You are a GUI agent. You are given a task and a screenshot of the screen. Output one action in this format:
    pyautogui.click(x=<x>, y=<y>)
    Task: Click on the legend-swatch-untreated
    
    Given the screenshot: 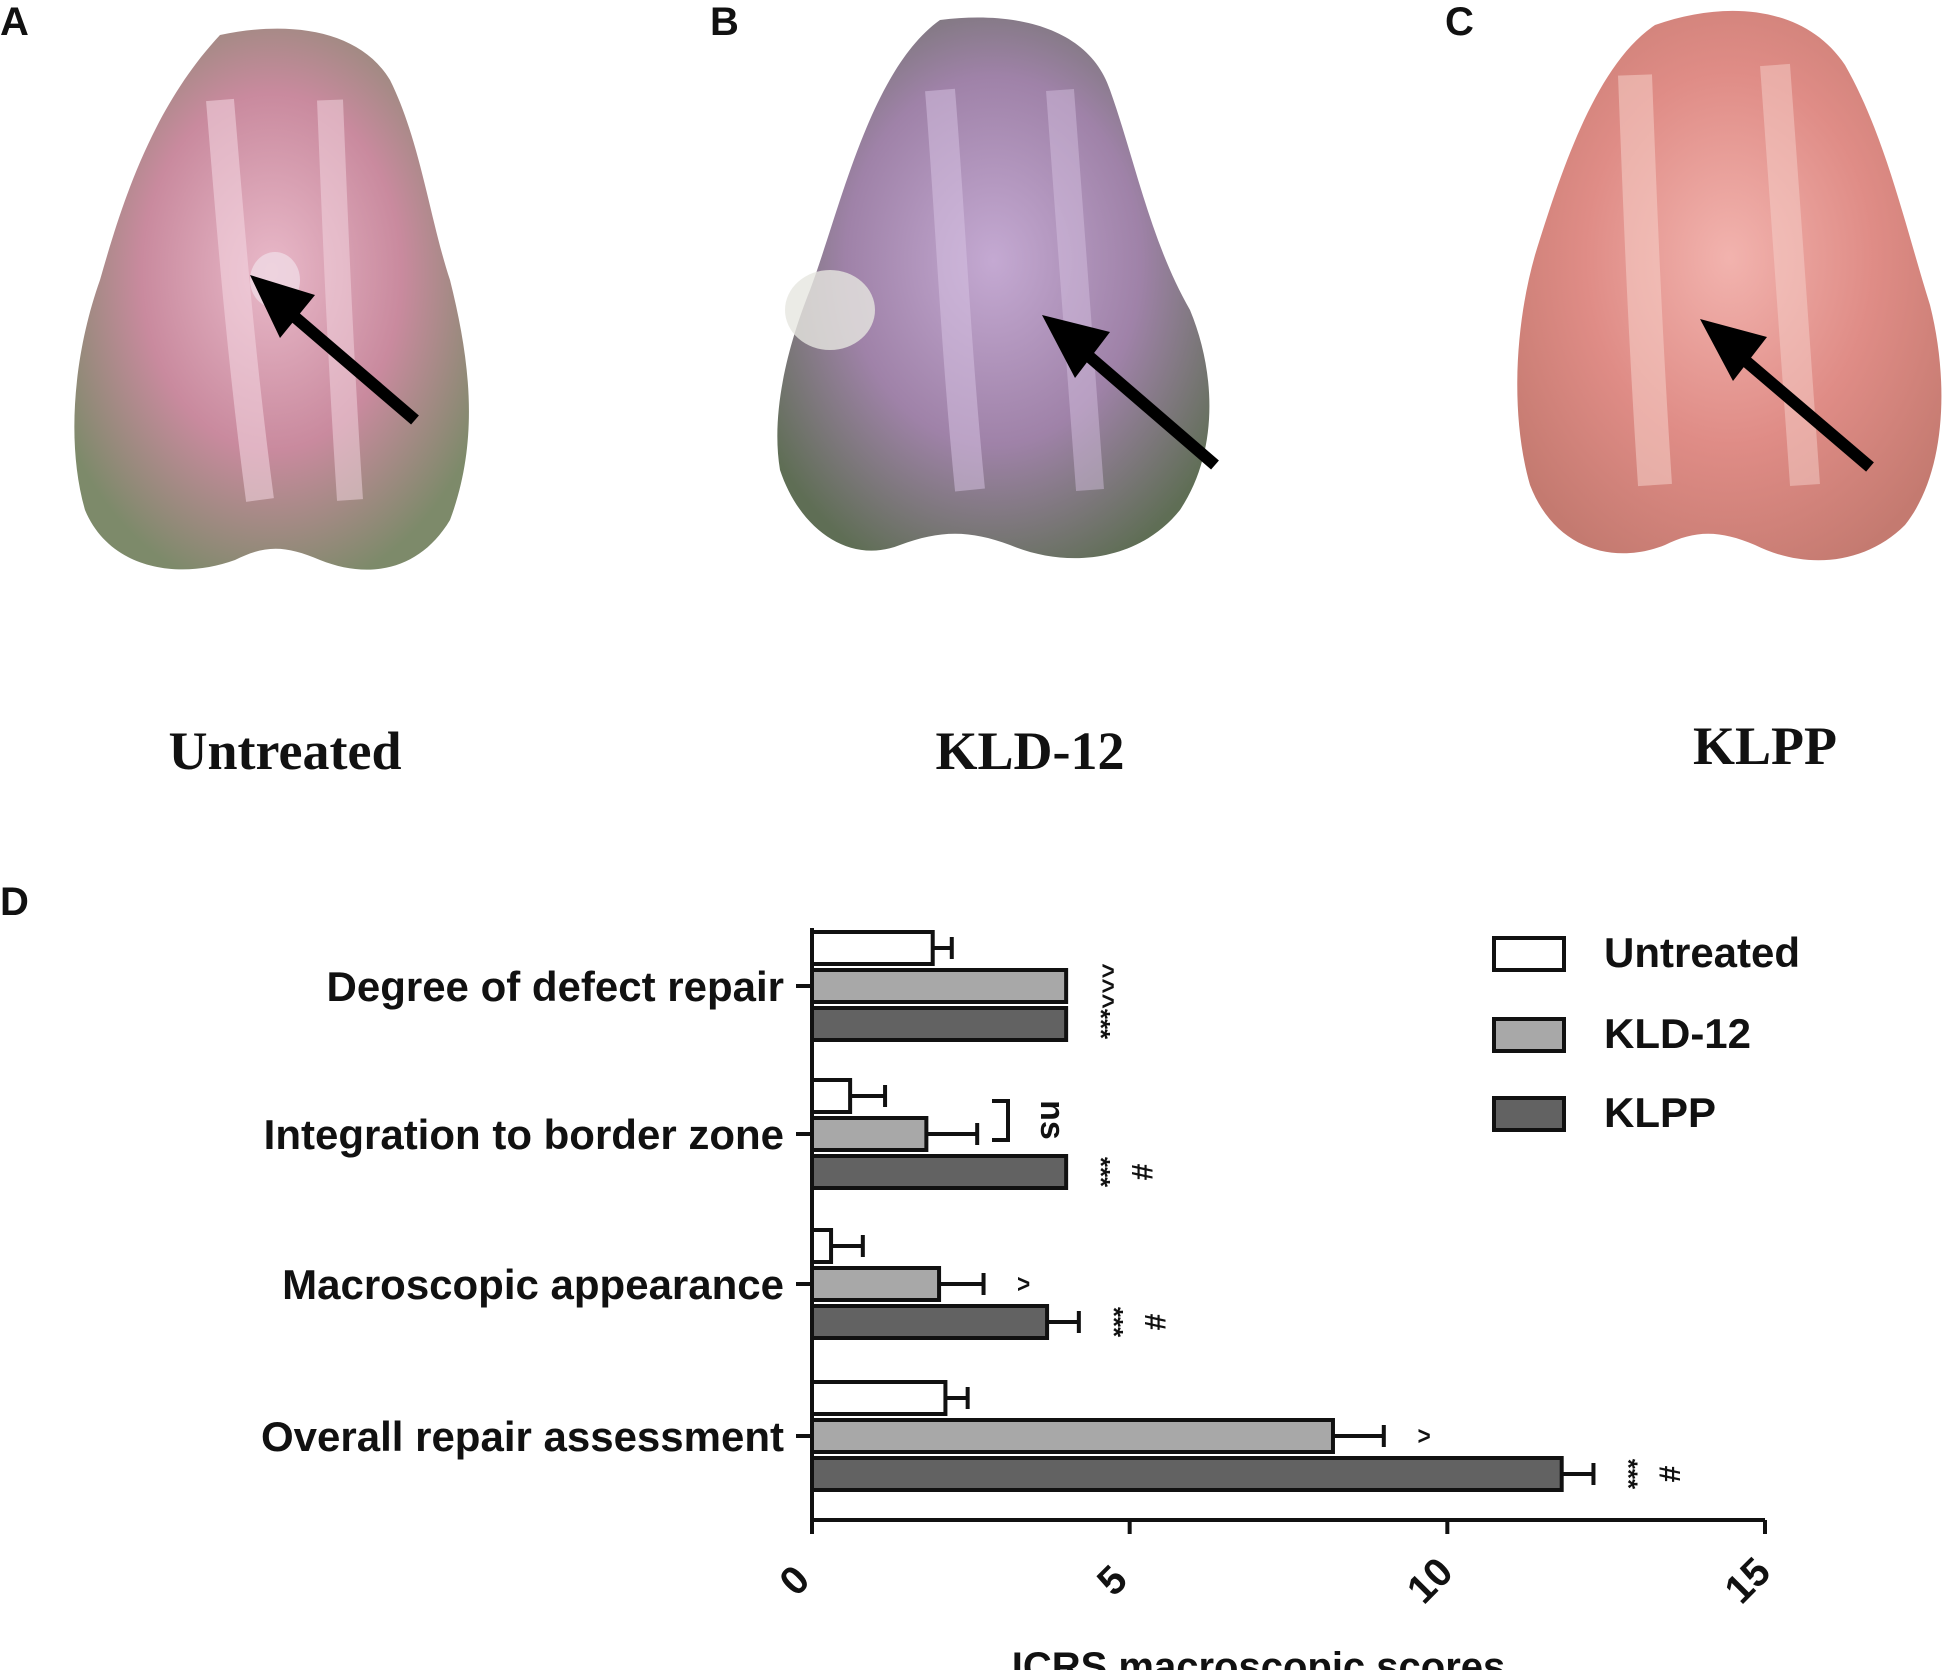 What is the action you would take?
    pyautogui.click(x=1529, y=954)
    